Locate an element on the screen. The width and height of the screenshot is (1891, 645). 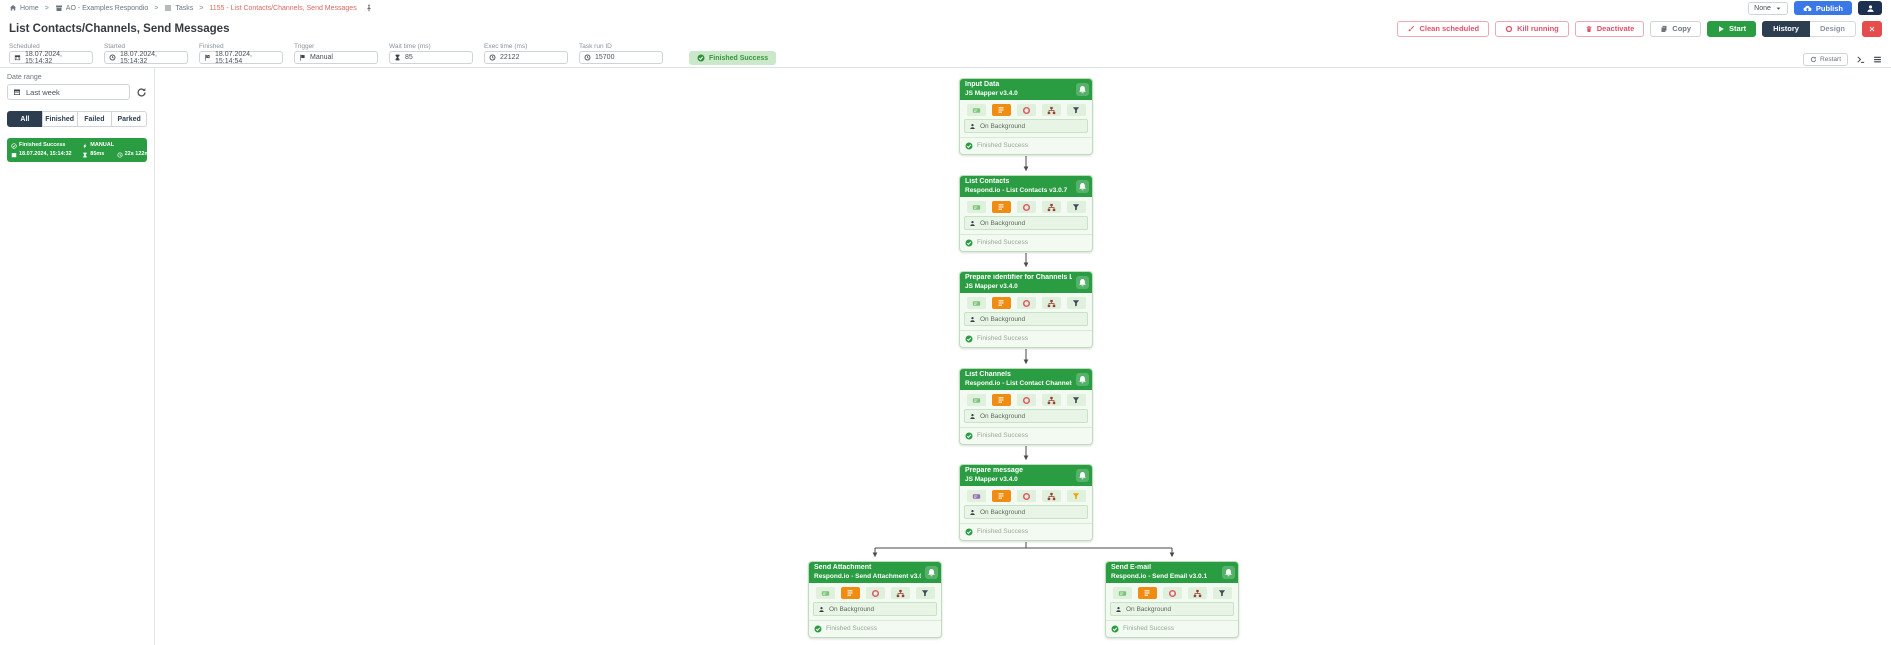
user-menu-button is located at coordinates (1870, 8).